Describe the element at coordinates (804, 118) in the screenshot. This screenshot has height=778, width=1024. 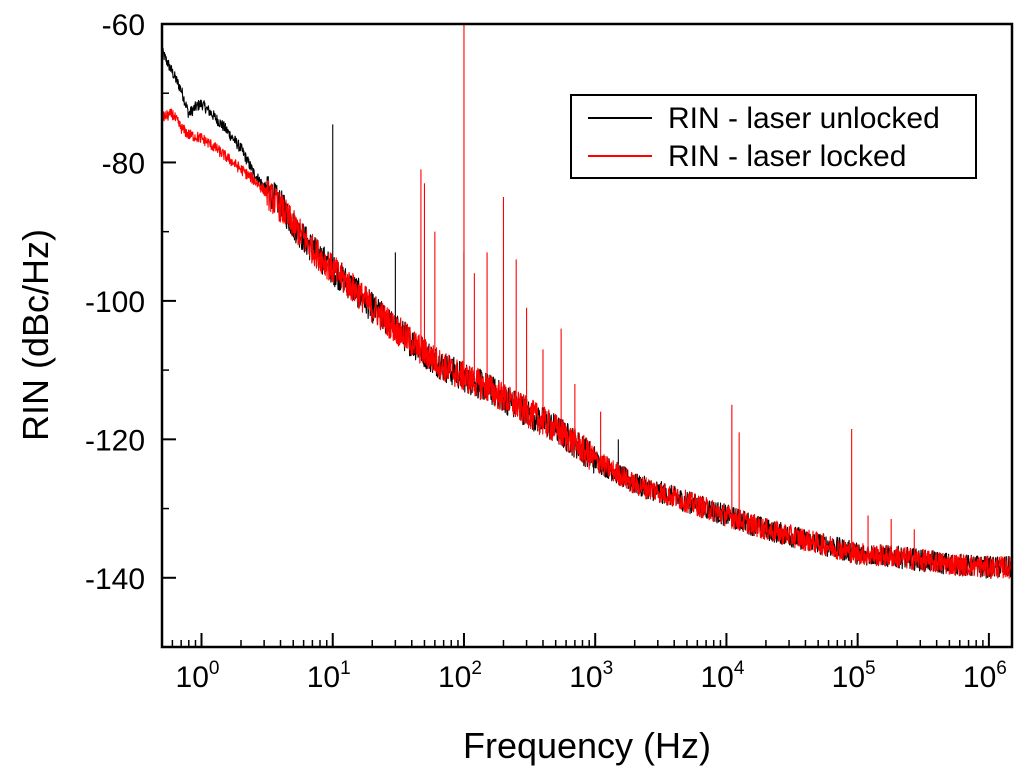
I see `legend-label-unlocked: RIN - laser unlocked` at that location.